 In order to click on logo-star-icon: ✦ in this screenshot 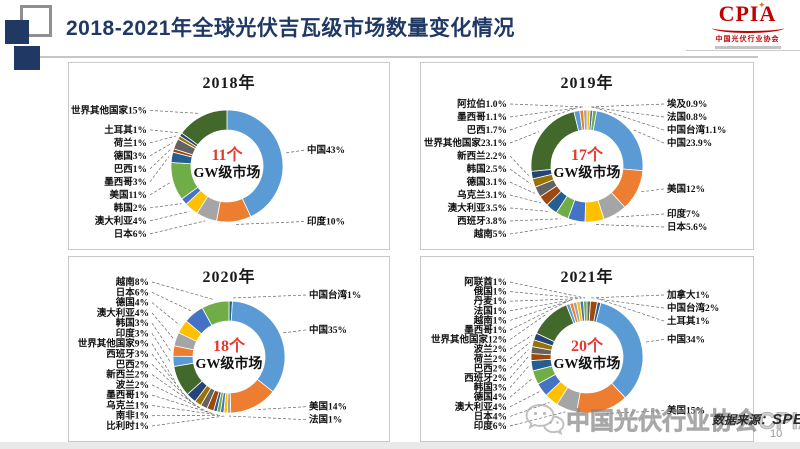, I will do `click(762, 5)`.